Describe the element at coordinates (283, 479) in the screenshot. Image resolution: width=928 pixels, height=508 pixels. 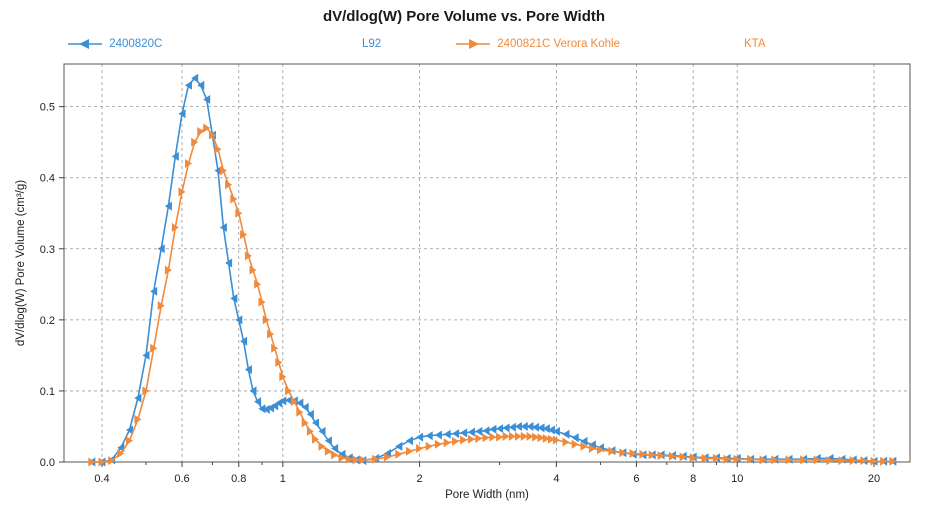
I see `x-tick-label: 1` at that location.